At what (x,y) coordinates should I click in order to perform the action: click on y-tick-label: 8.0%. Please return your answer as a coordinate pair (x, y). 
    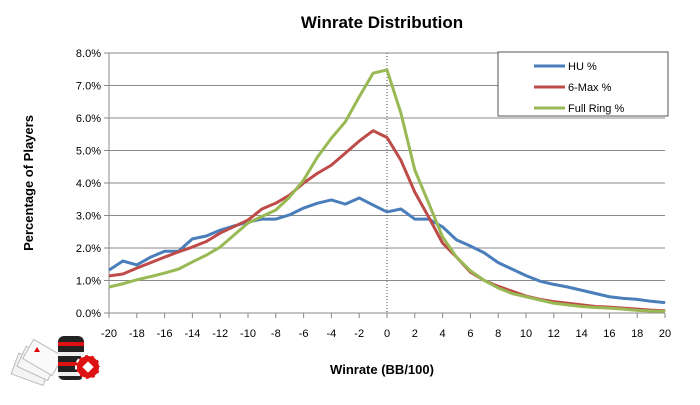
    Looking at the image, I should click on (88, 54).